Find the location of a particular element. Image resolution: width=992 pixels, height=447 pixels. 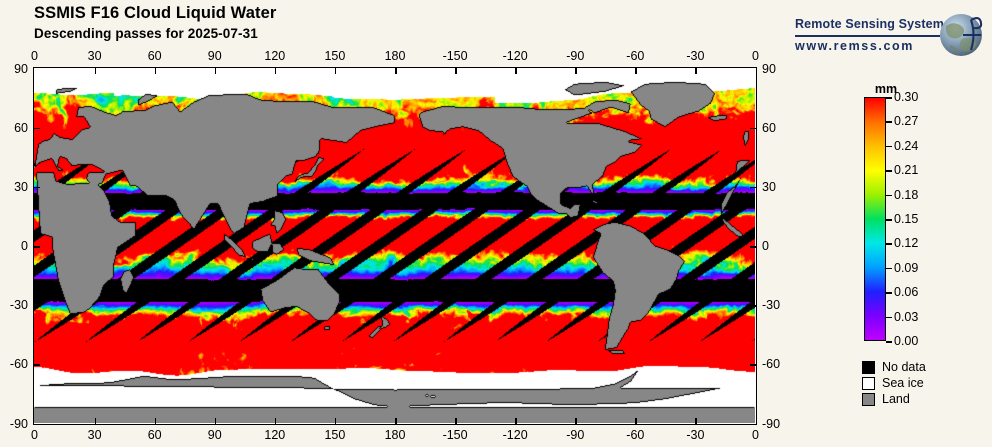

x-axis-label-top: 150 is located at coordinates (335, 56).